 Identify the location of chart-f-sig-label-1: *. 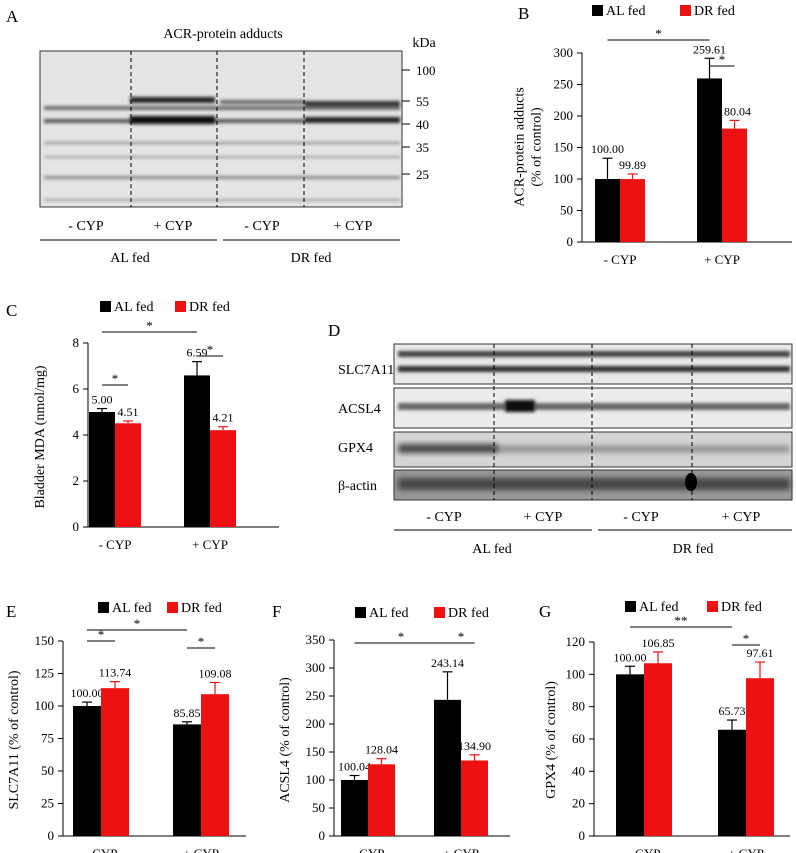
(461, 636).